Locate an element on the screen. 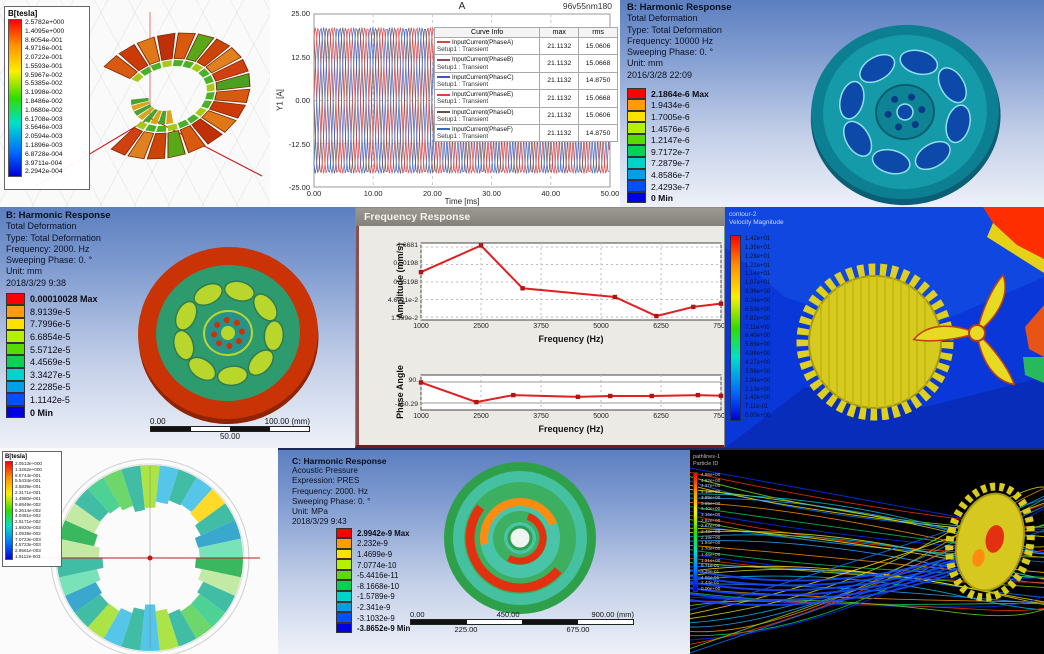  col-max: max is located at coordinates (559, 32).